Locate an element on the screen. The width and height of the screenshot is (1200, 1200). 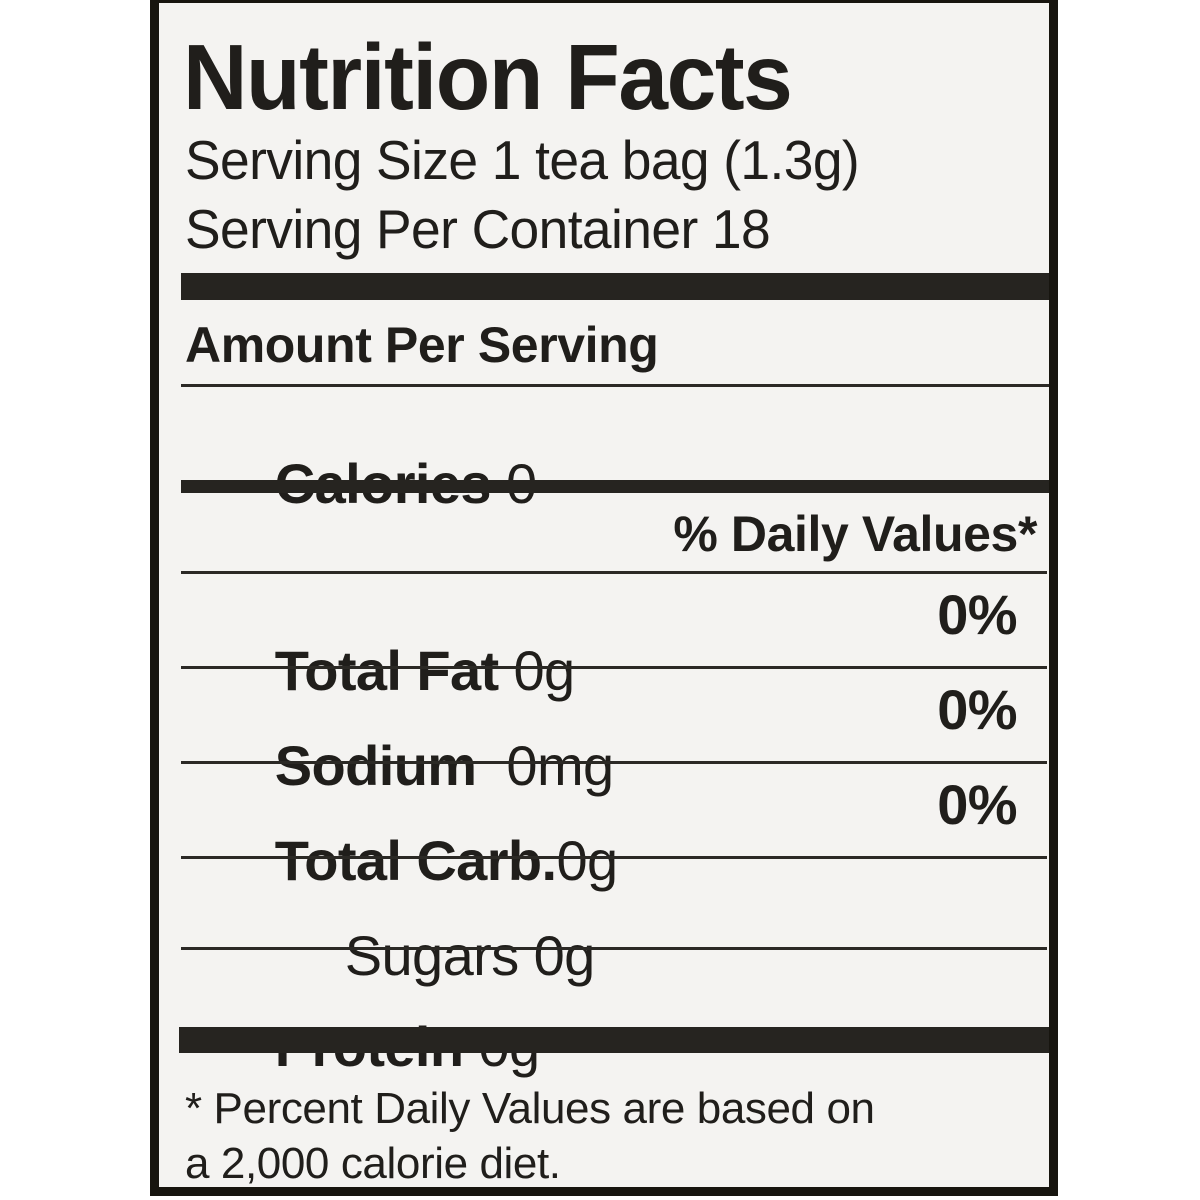
divider-thick-top is located at coordinates (615, 286).